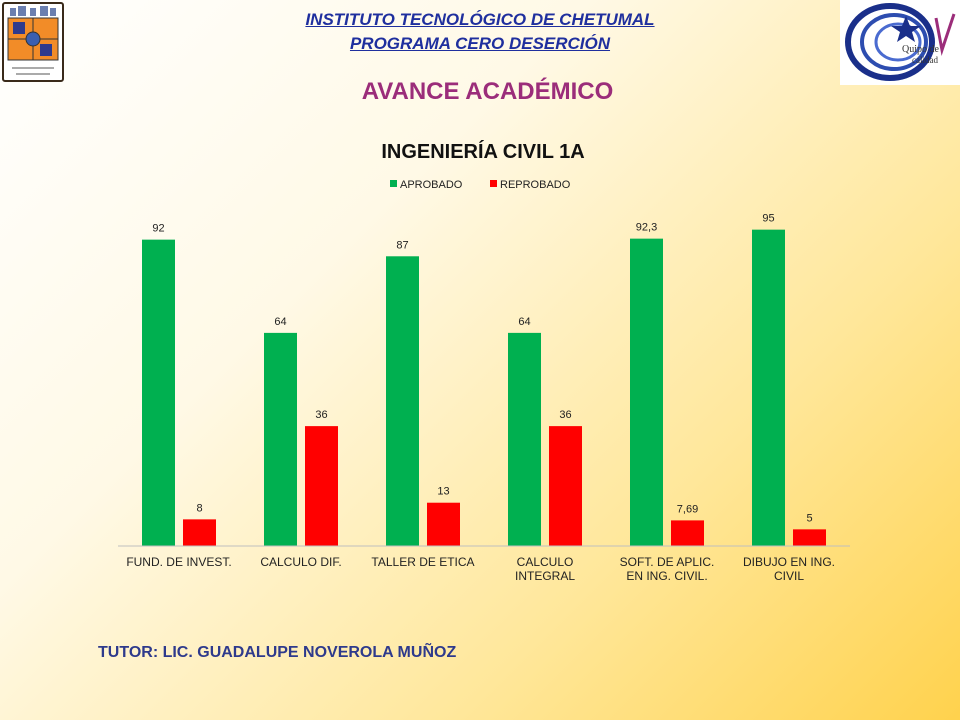 The width and height of the screenshot is (960, 720). I want to click on data-label-aprobado-3: 64, so click(524, 322).